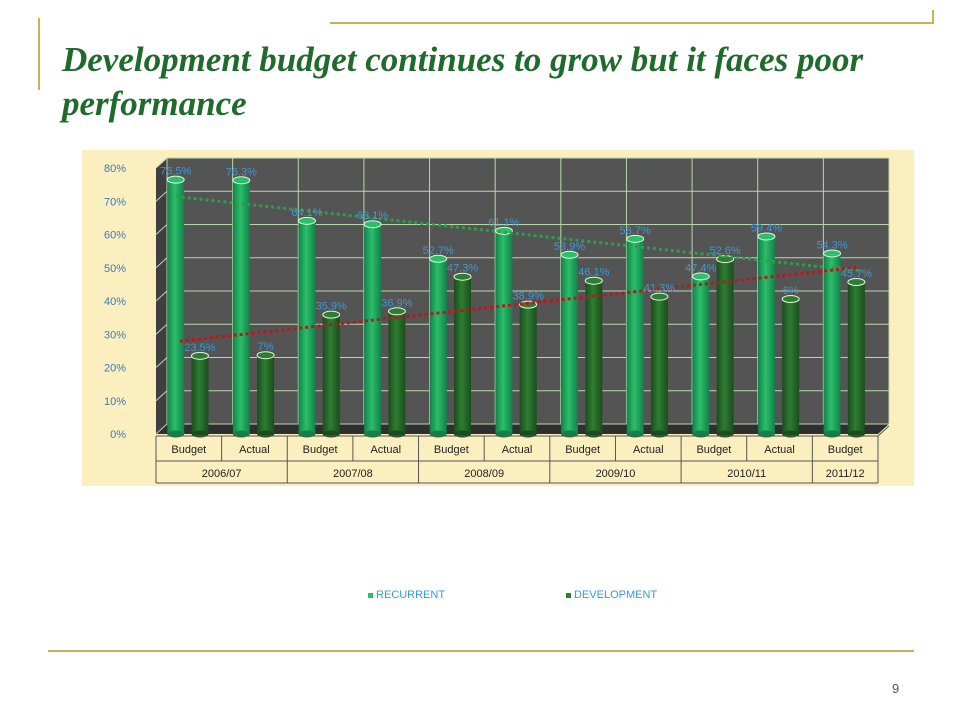 Image resolution: width=960 pixels, height=720 pixels. What do you see at coordinates (791, 291) in the screenshot?
I see `data-label-development: 6%` at bounding box center [791, 291].